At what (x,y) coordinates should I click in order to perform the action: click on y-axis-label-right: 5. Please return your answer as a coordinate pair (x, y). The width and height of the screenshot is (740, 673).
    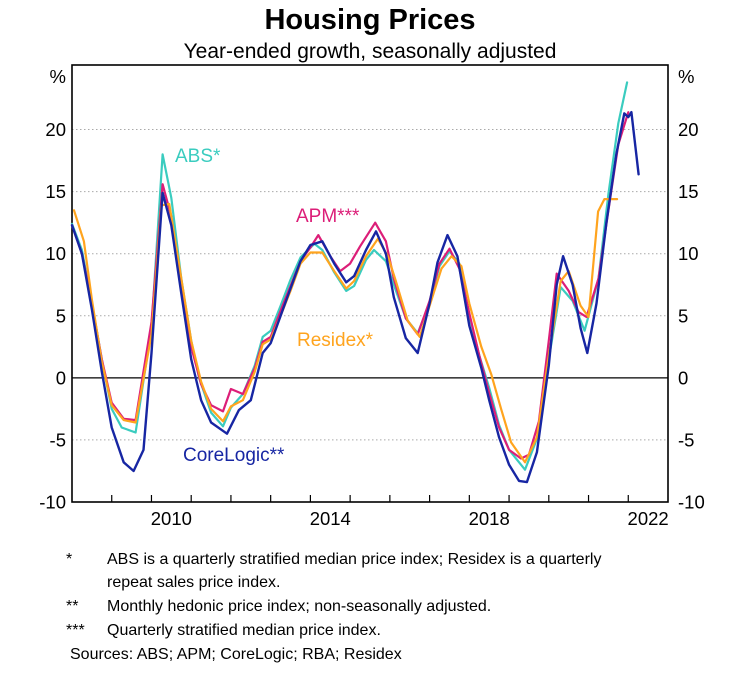
    Looking at the image, I should click on (683, 315).